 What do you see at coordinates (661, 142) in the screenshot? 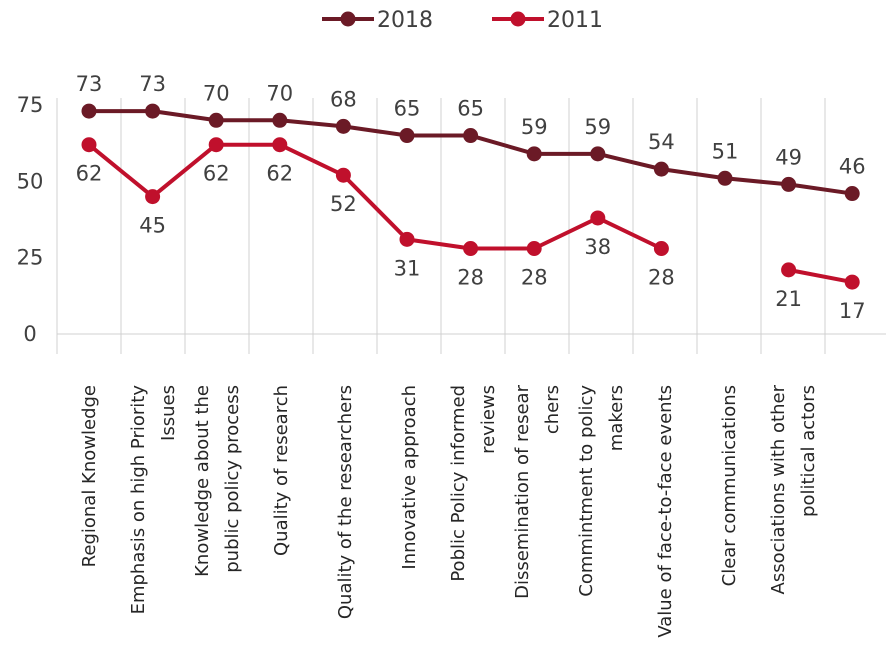
I see `series-2018-data-label: 54` at bounding box center [661, 142].